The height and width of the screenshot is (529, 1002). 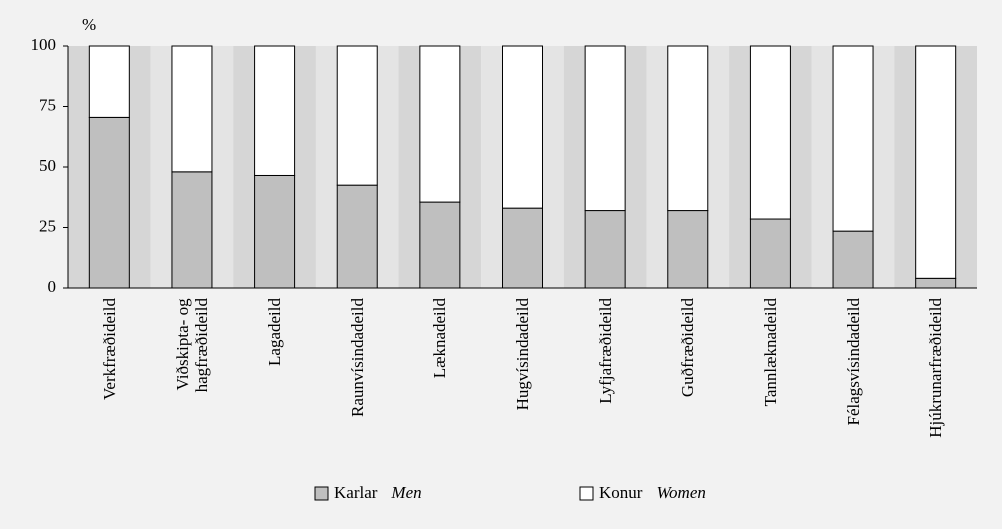 What do you see at coordinates (47, 165) in the screenshot?
I see `y-tick-label: 50` at bounding box center [47, 165].